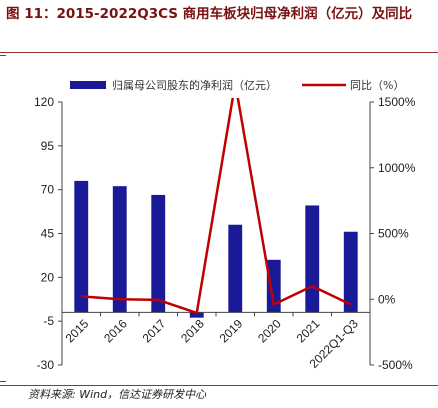  What do you see at coordinates (154, 330) in the screenshot?
I see `x-tick-label: 2017` at bounding box center [154, 330].